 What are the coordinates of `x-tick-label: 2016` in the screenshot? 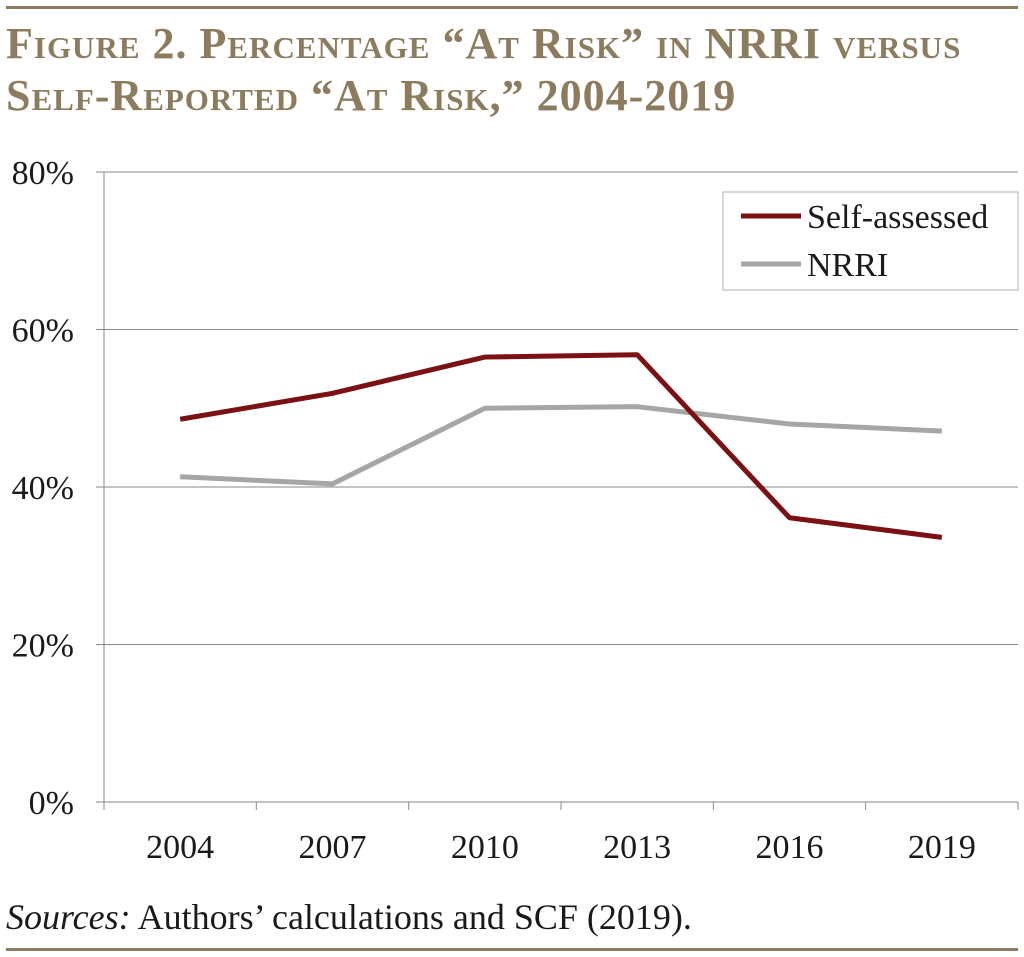 It's located at (790, 847).